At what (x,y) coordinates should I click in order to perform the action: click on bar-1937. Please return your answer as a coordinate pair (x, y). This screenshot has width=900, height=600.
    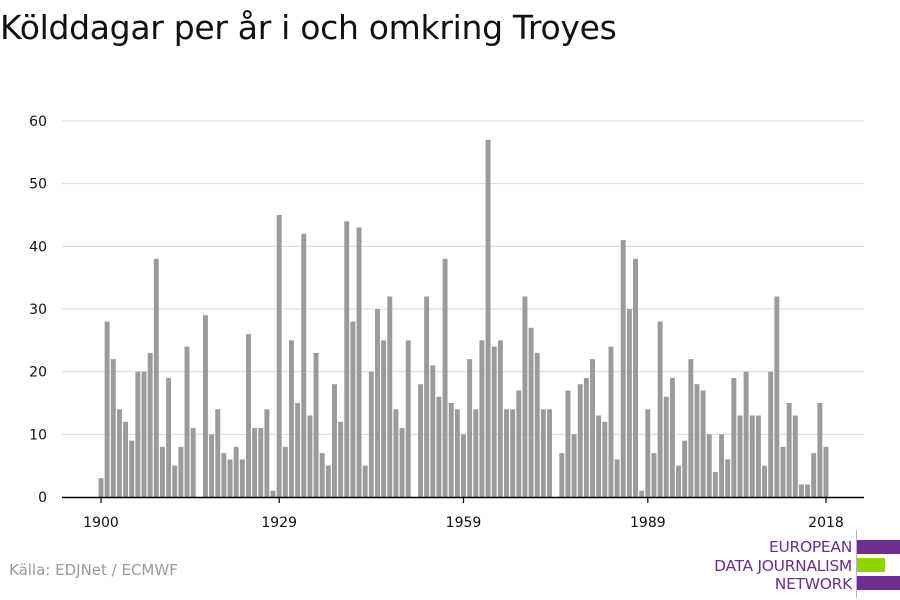
    Looking at the image, I should click on (328, 481).